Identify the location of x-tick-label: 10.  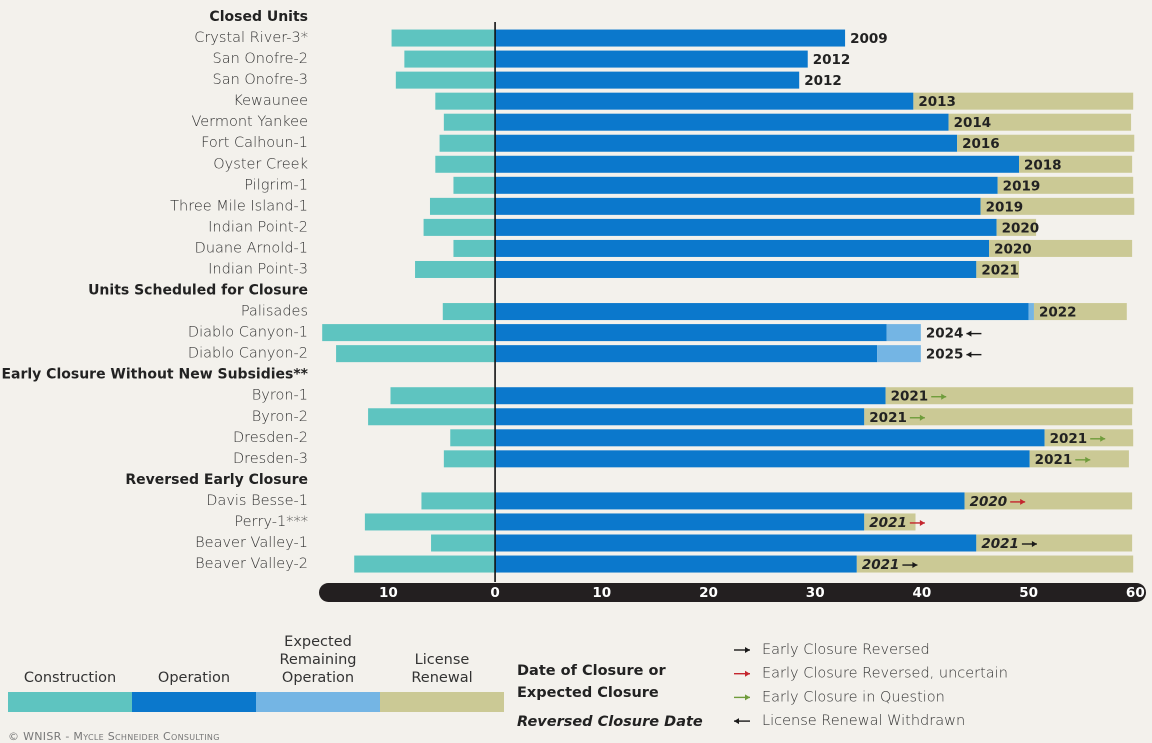
(601, 593).